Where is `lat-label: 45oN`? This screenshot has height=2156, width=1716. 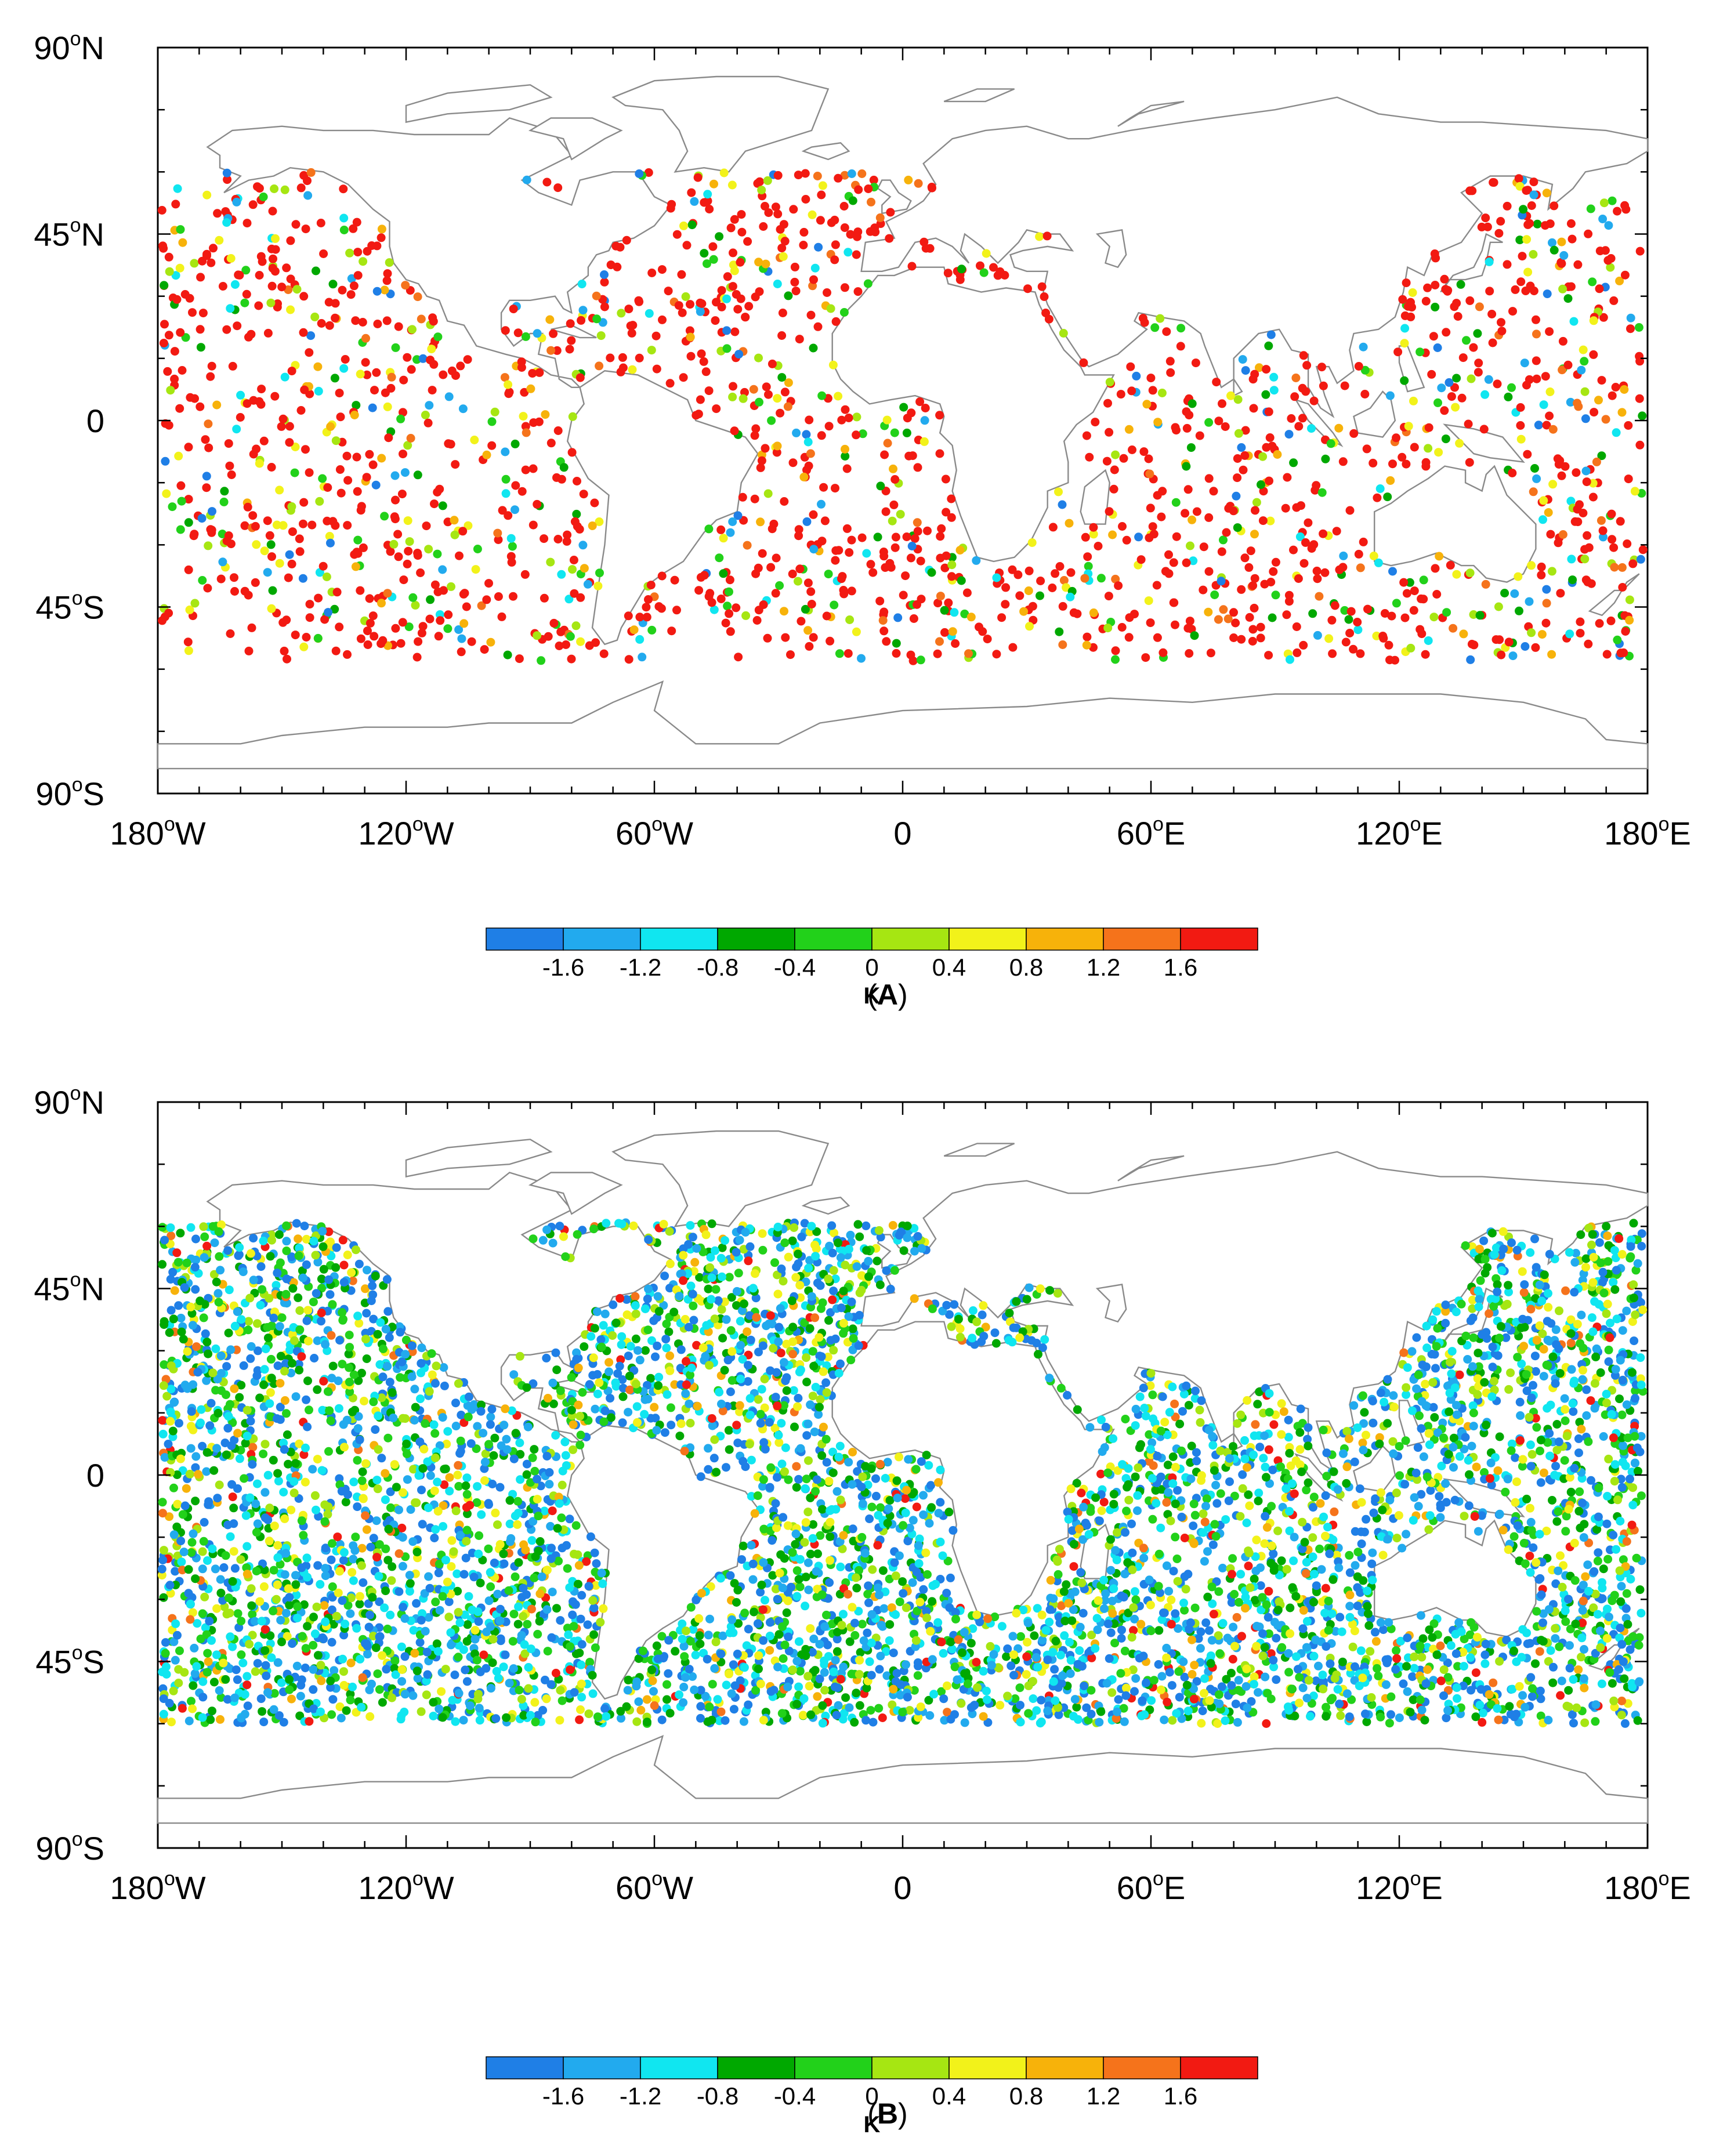
lat-label: 45oN is located at coordinates (69, 234).